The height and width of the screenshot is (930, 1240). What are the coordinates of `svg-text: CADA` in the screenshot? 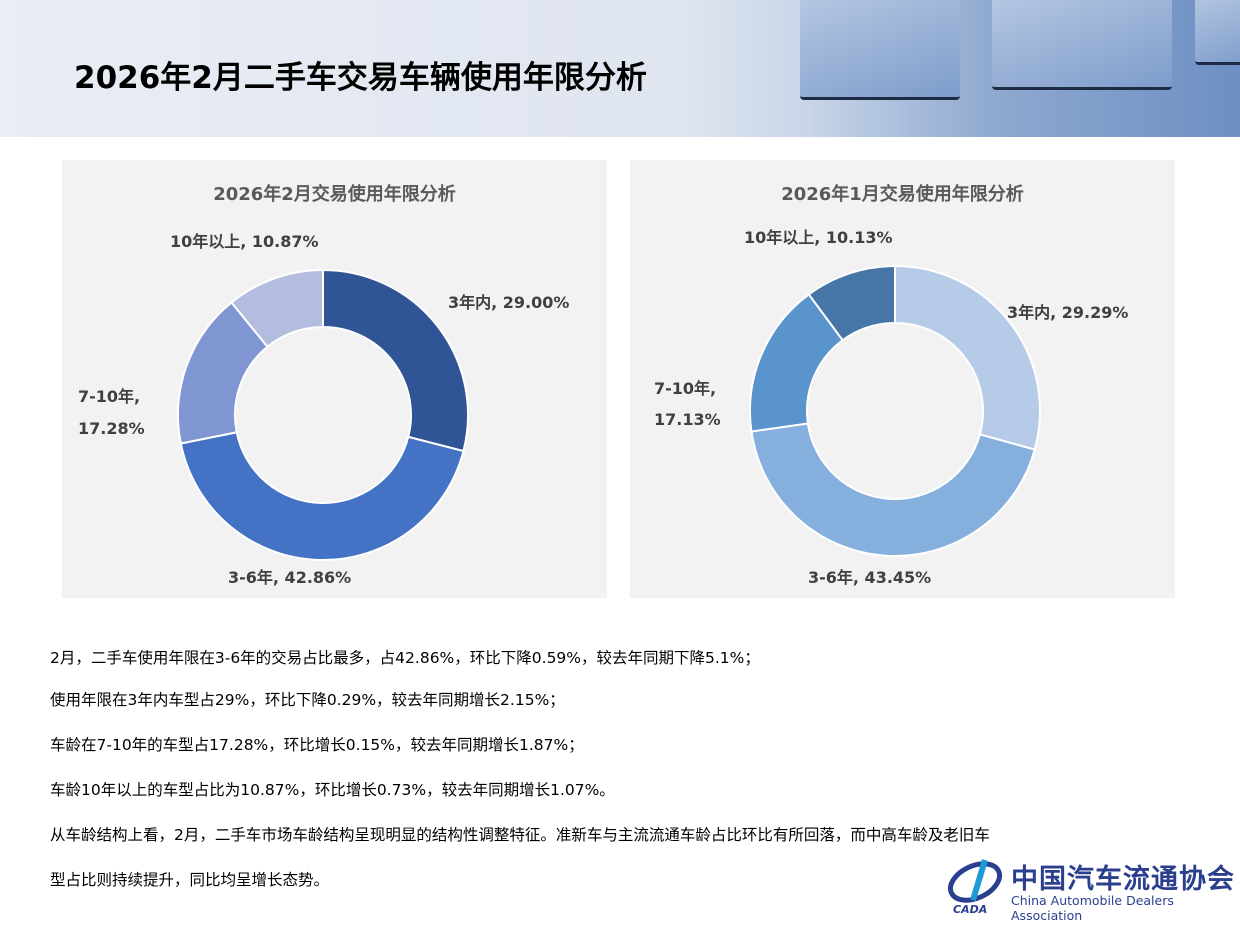 It's located at (970, 909).